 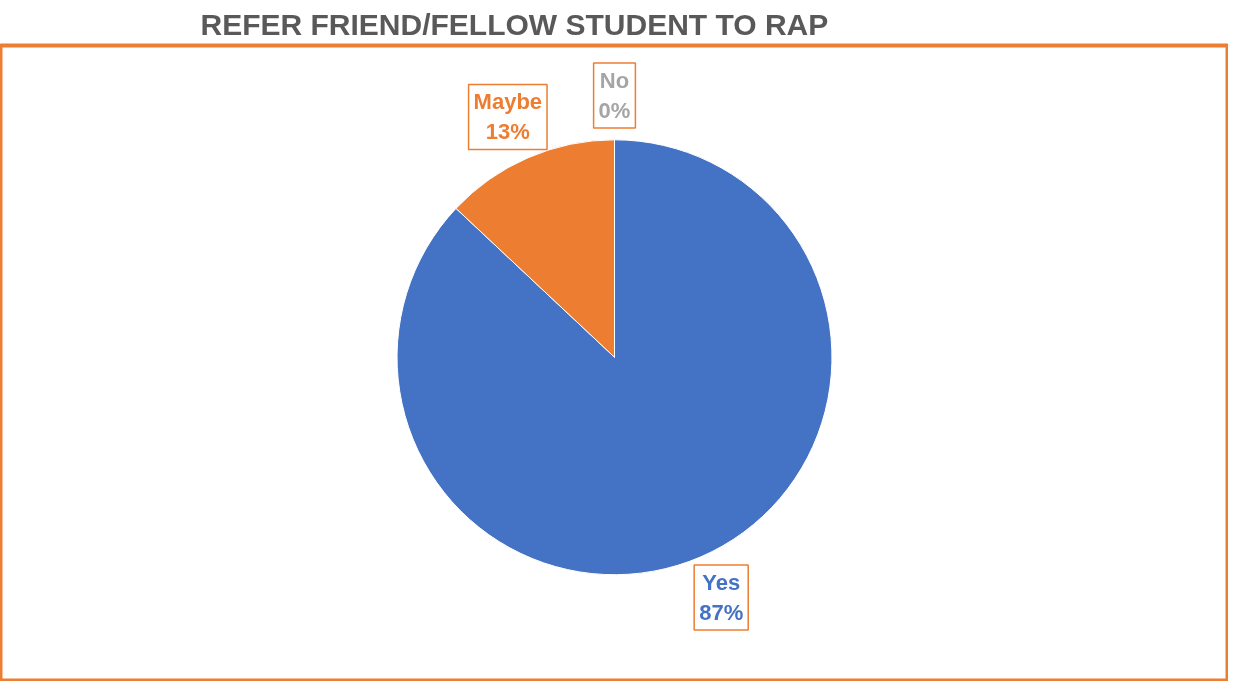 I want to click on data-label: 13%, so click(x=507, y=132).